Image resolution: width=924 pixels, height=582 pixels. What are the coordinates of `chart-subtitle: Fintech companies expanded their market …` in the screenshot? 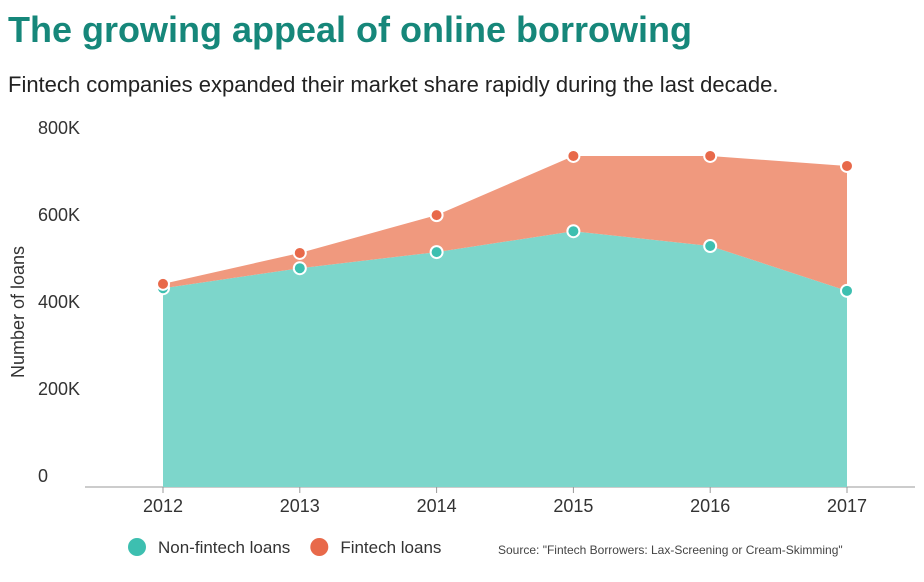 It's located at (393, 84).